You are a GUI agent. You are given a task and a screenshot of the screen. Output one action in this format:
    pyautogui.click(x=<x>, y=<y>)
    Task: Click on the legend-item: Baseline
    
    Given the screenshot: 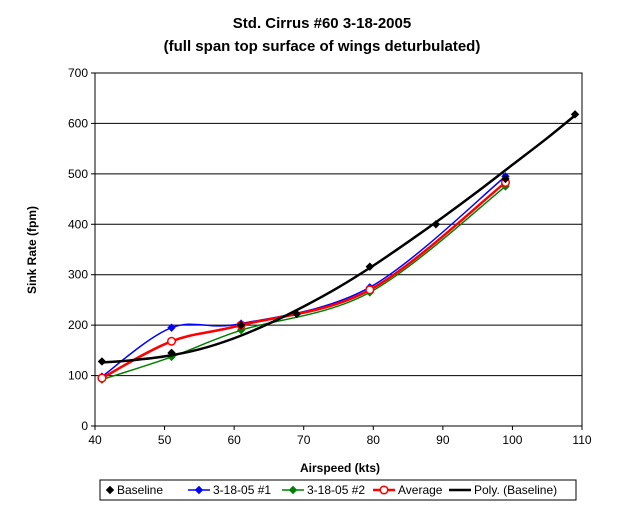 What is the action you would take?
    pyautogui.click(x=134, y=490)
    